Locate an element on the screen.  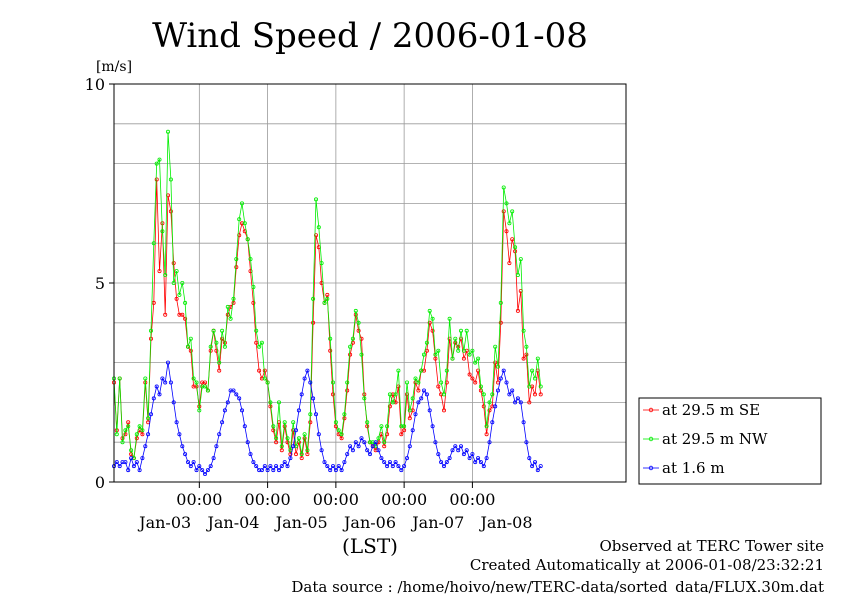
y-tick-label: 0 is located at coordinates (100, 482).